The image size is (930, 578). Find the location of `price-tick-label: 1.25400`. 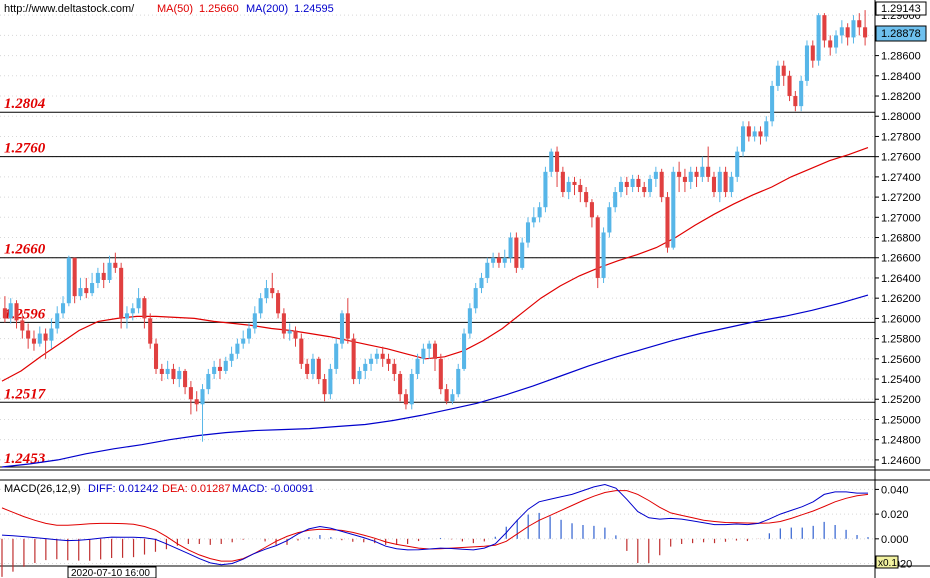

price-tick-label: 1.25400 is located at coordinates (901, 380).